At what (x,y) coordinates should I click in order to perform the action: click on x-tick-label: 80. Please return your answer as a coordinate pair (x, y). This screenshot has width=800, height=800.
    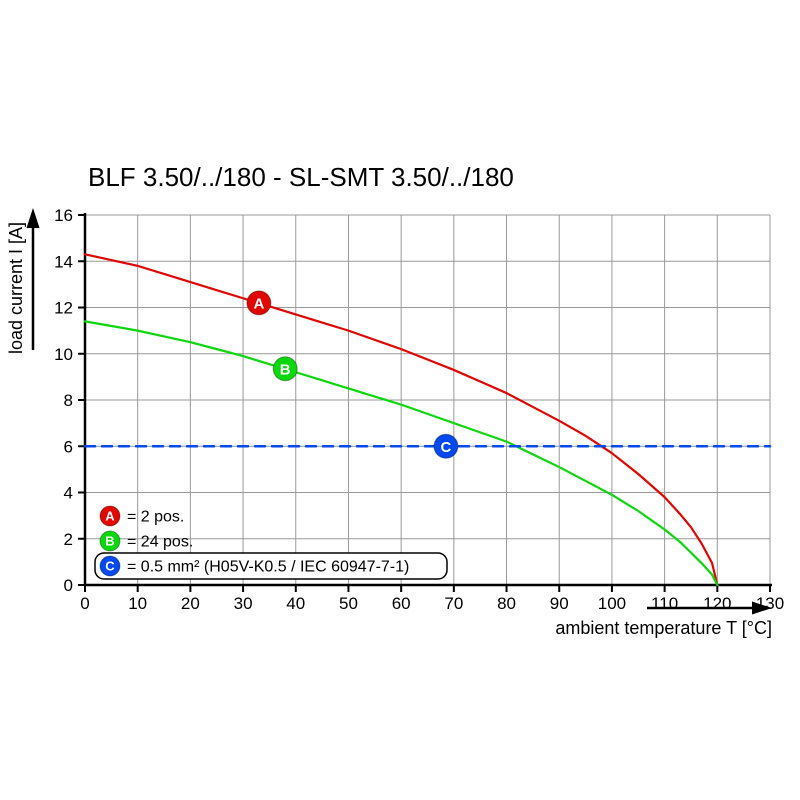
    Looking at the image, I should click on (506, 603).